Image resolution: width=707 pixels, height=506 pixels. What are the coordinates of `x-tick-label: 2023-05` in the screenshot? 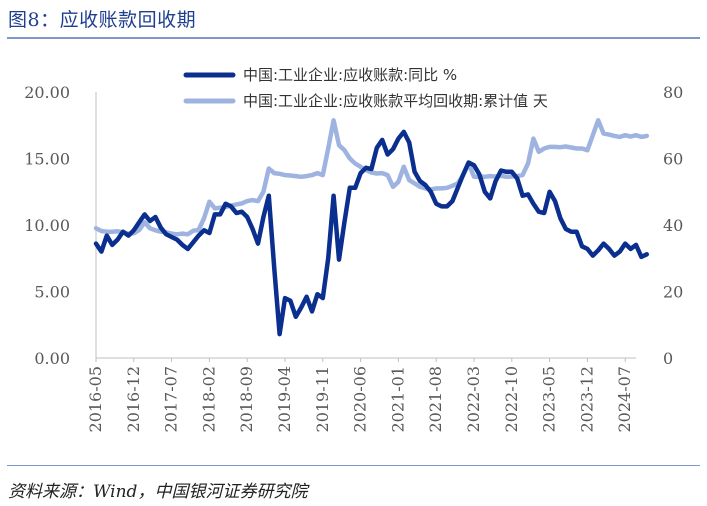 It's located at (549, 399).